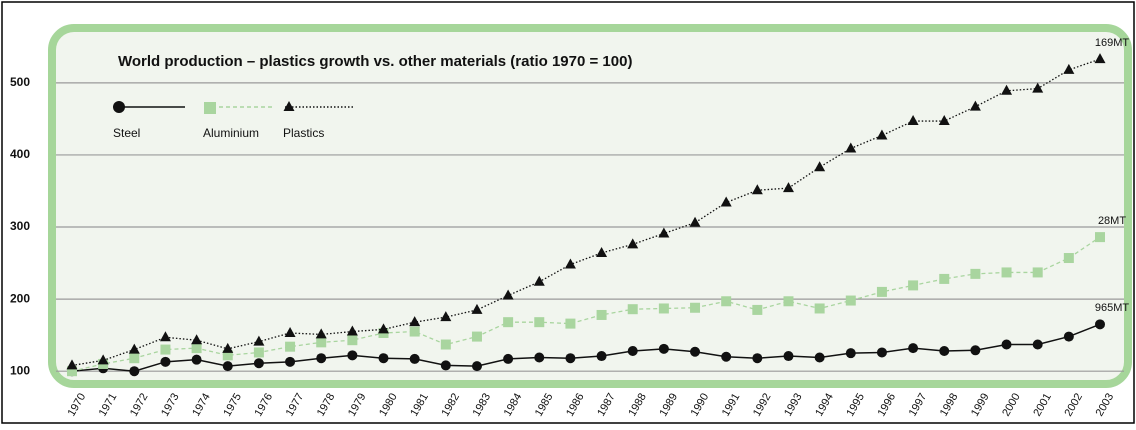 Image resolution: width=1136 pixels, height=430 pixels. Describe the element at coordinates (1112, 221) in the screenshot. I see `end-label: 28MT` at that location.